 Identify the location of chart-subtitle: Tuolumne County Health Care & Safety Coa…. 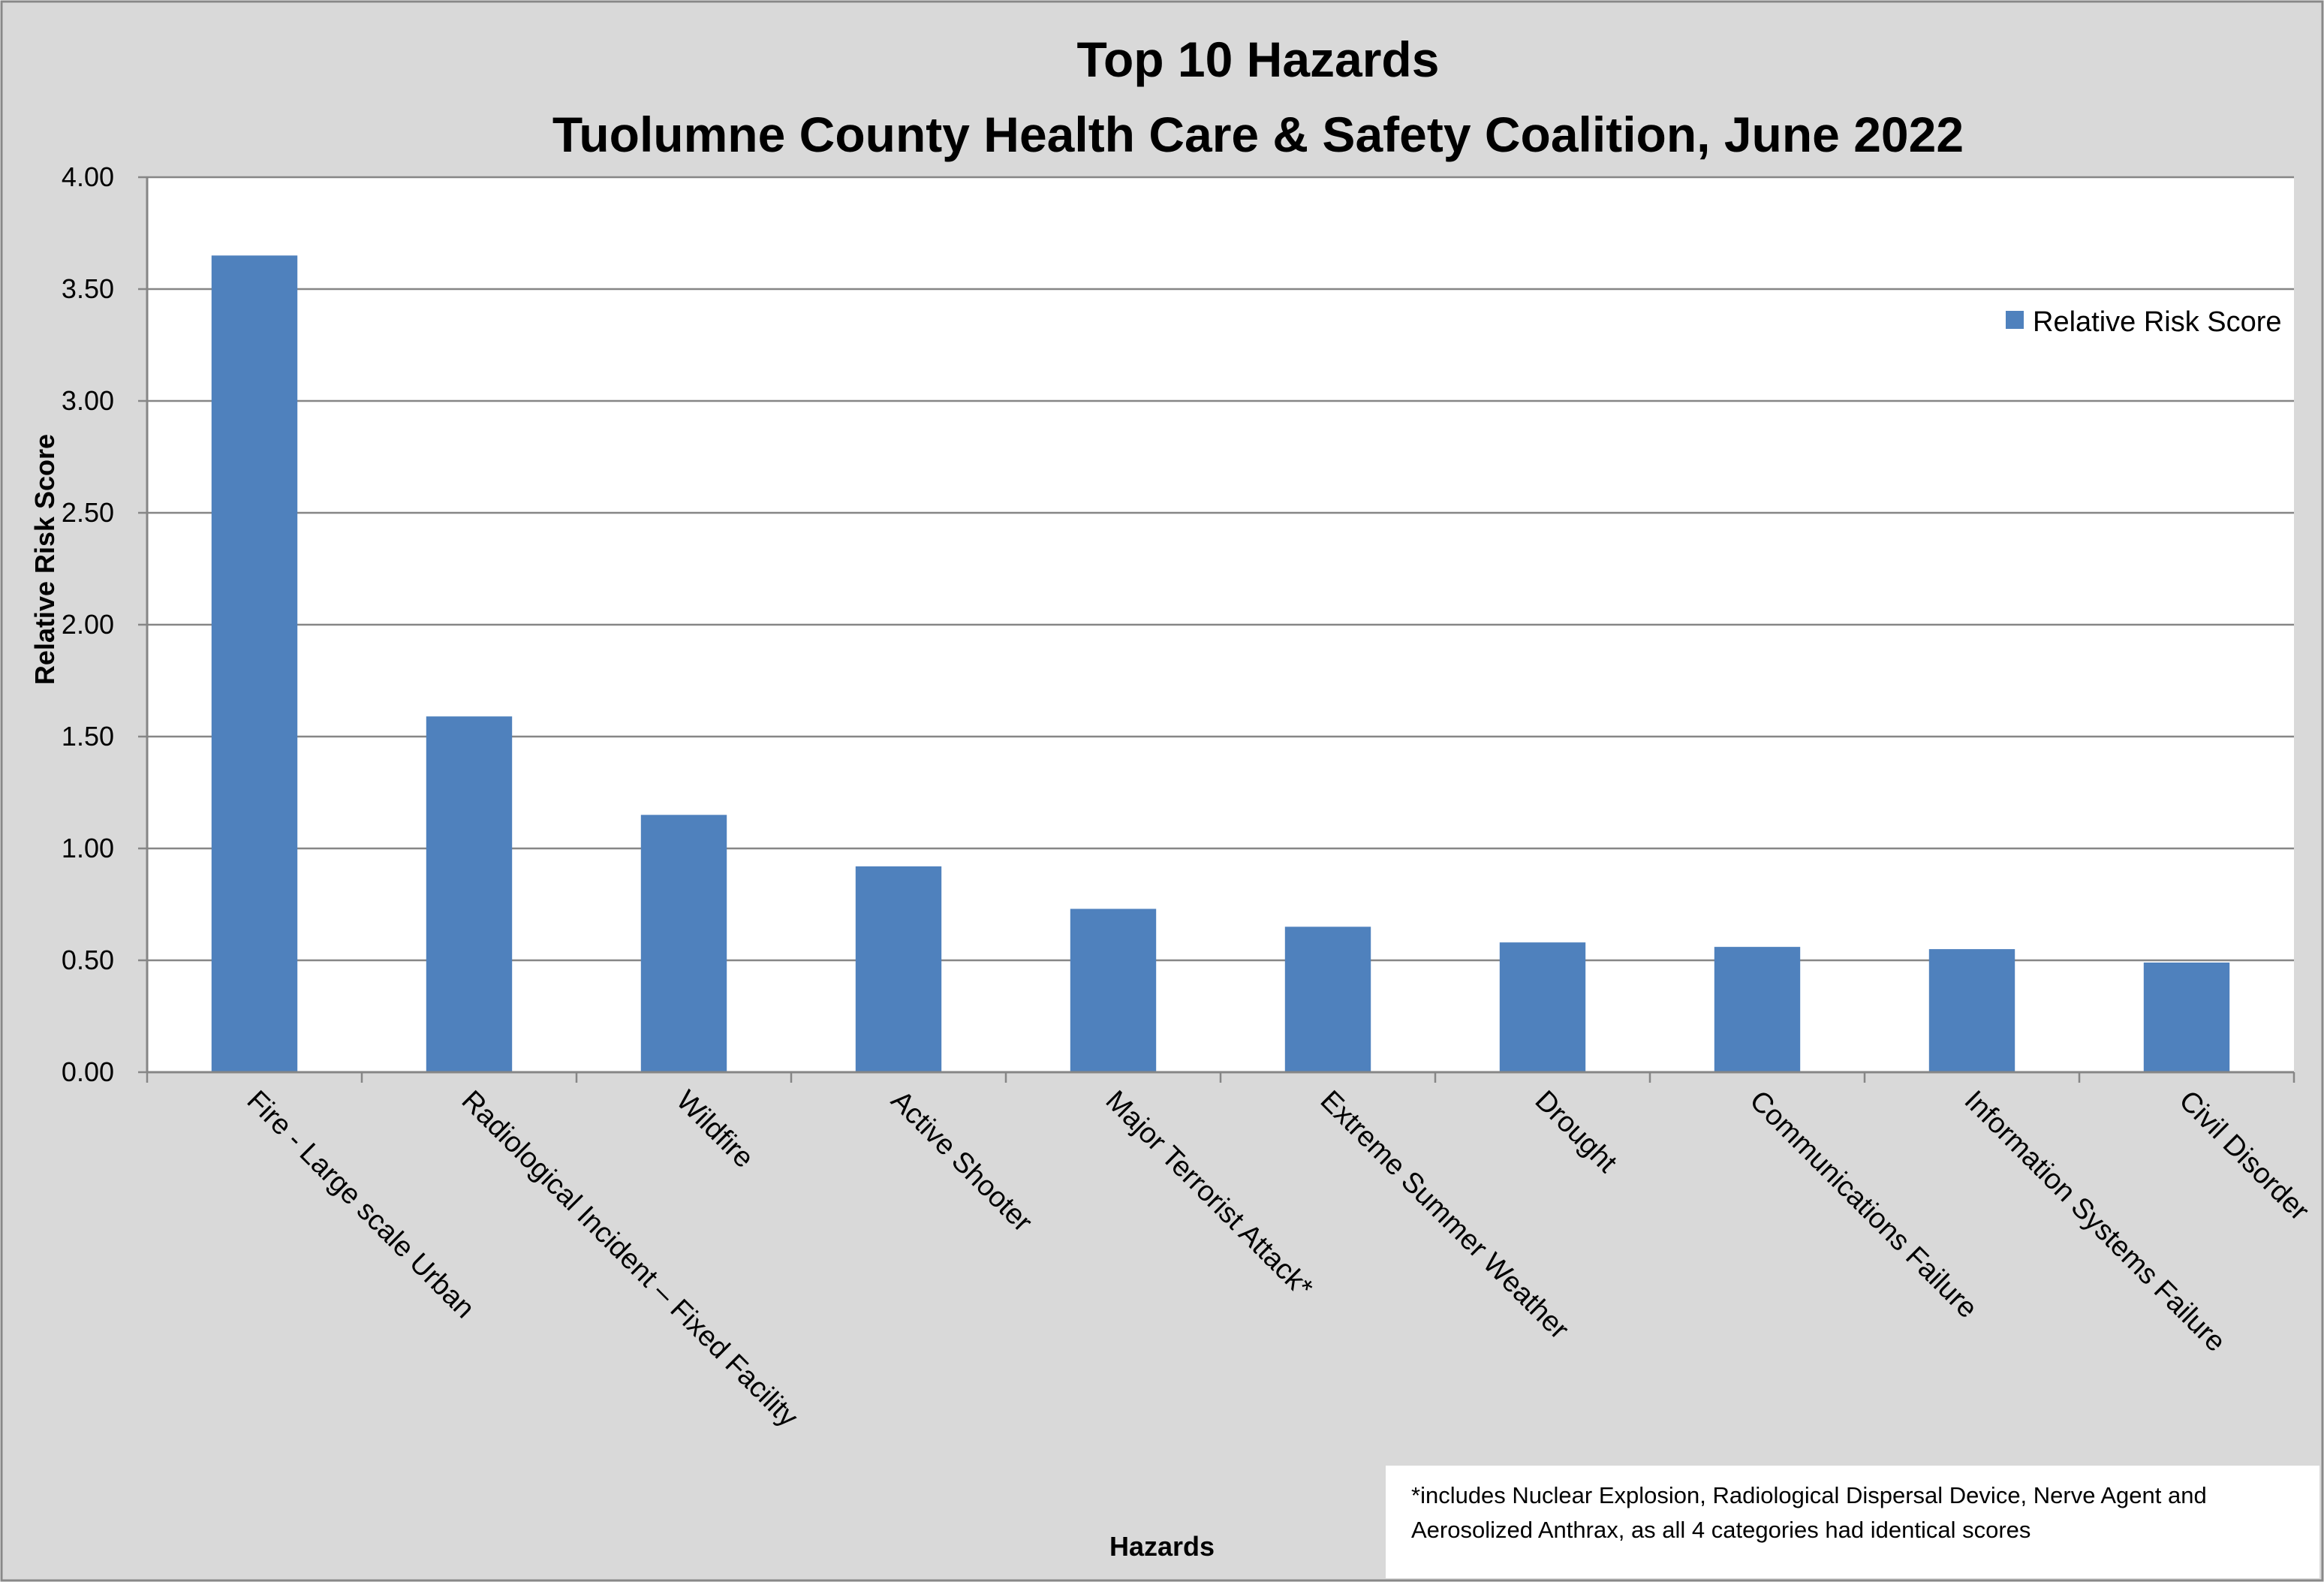
(1258, 134).